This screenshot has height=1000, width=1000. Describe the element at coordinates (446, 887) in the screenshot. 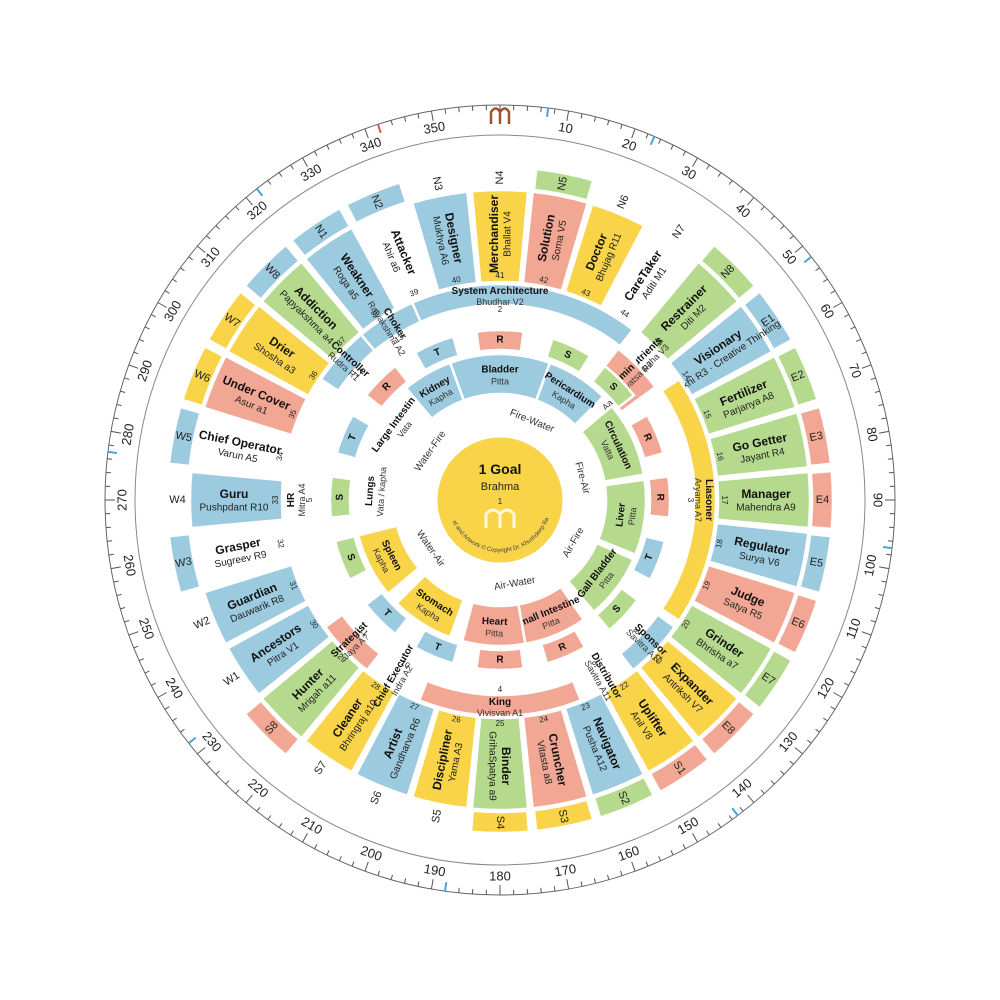

I see `degree-marker` at that location.